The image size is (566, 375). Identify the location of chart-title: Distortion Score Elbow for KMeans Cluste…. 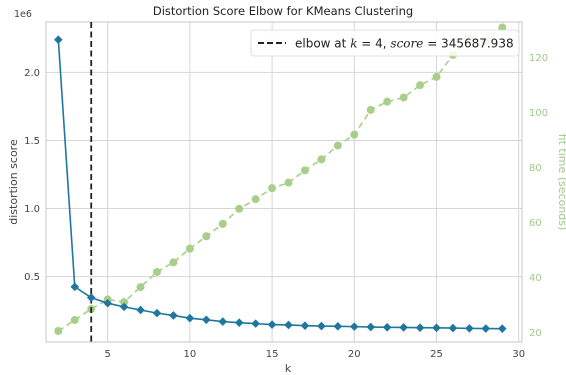
(283, 11).